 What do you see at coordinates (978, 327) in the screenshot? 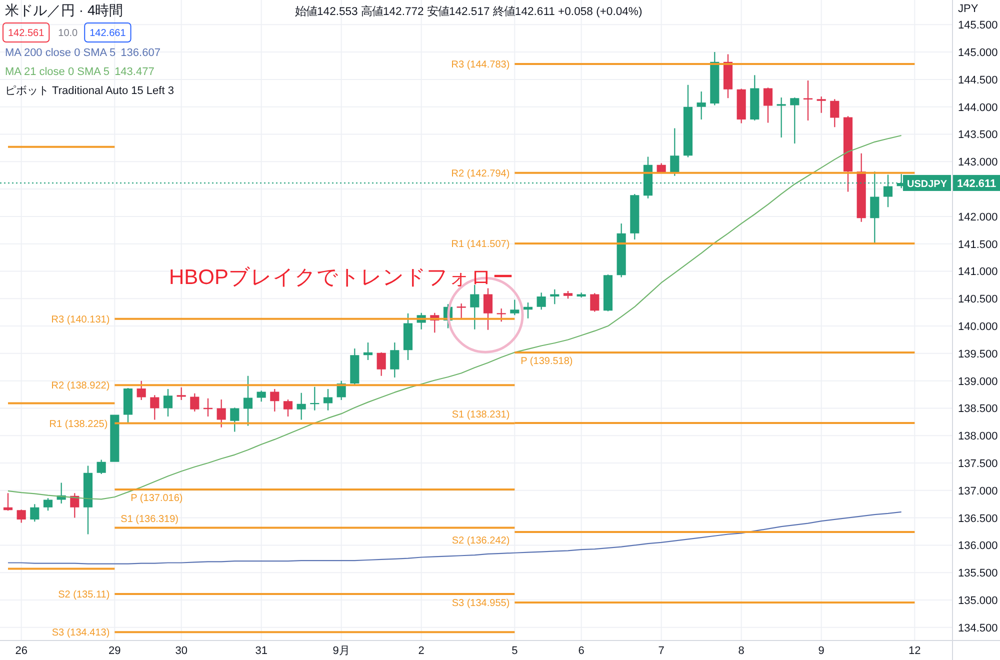
I see `y-tick-label: 140.000` at bounding box center [978, 327].